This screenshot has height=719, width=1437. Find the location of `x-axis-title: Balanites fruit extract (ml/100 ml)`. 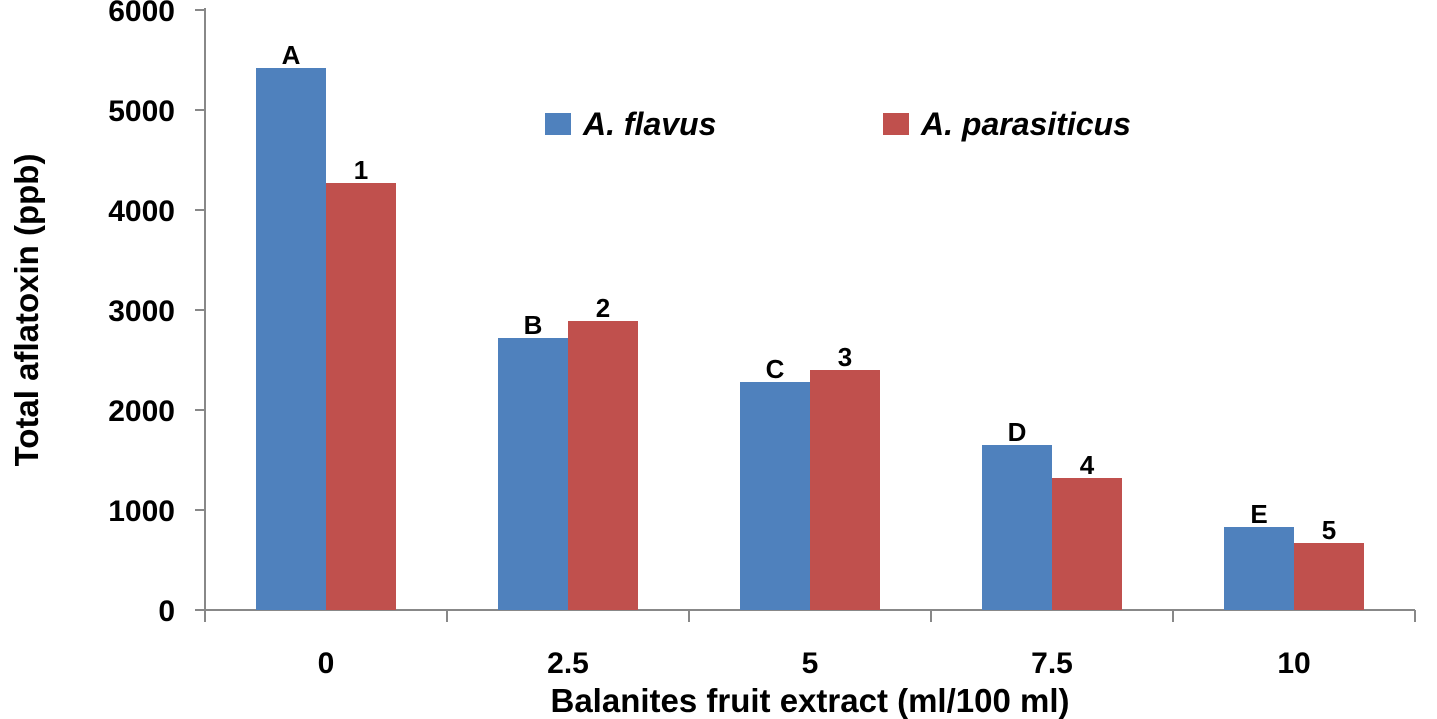

x-axis-title: Balanites fruit extract (ml/100 ml) is located at coordinates (809, 700).